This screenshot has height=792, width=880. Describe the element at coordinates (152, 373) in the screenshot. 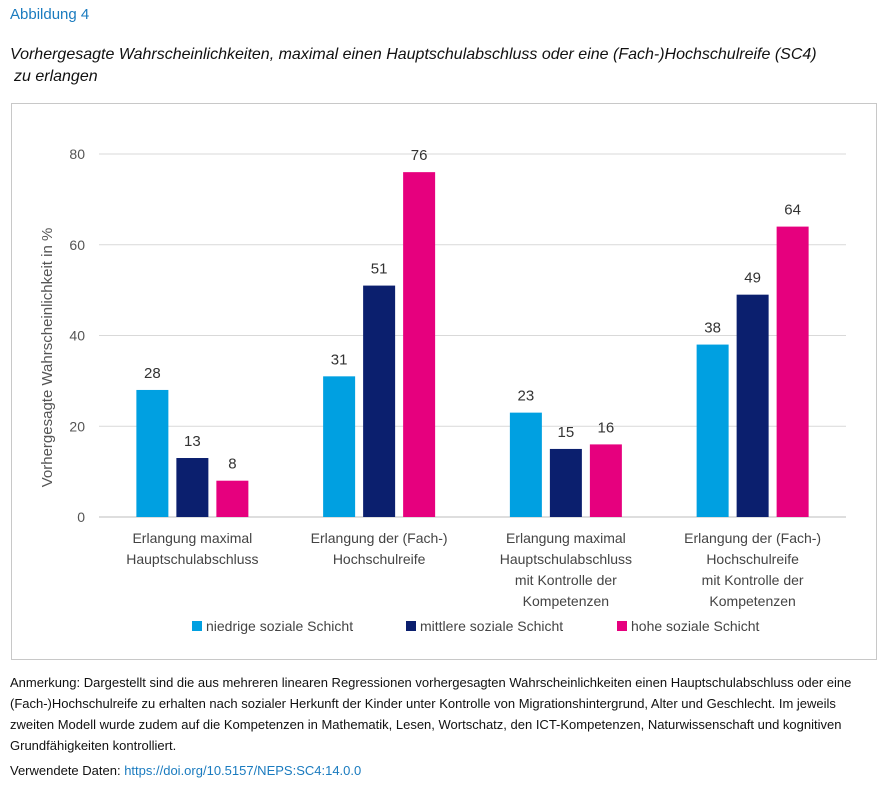

I see `data-label: 28` at that location.